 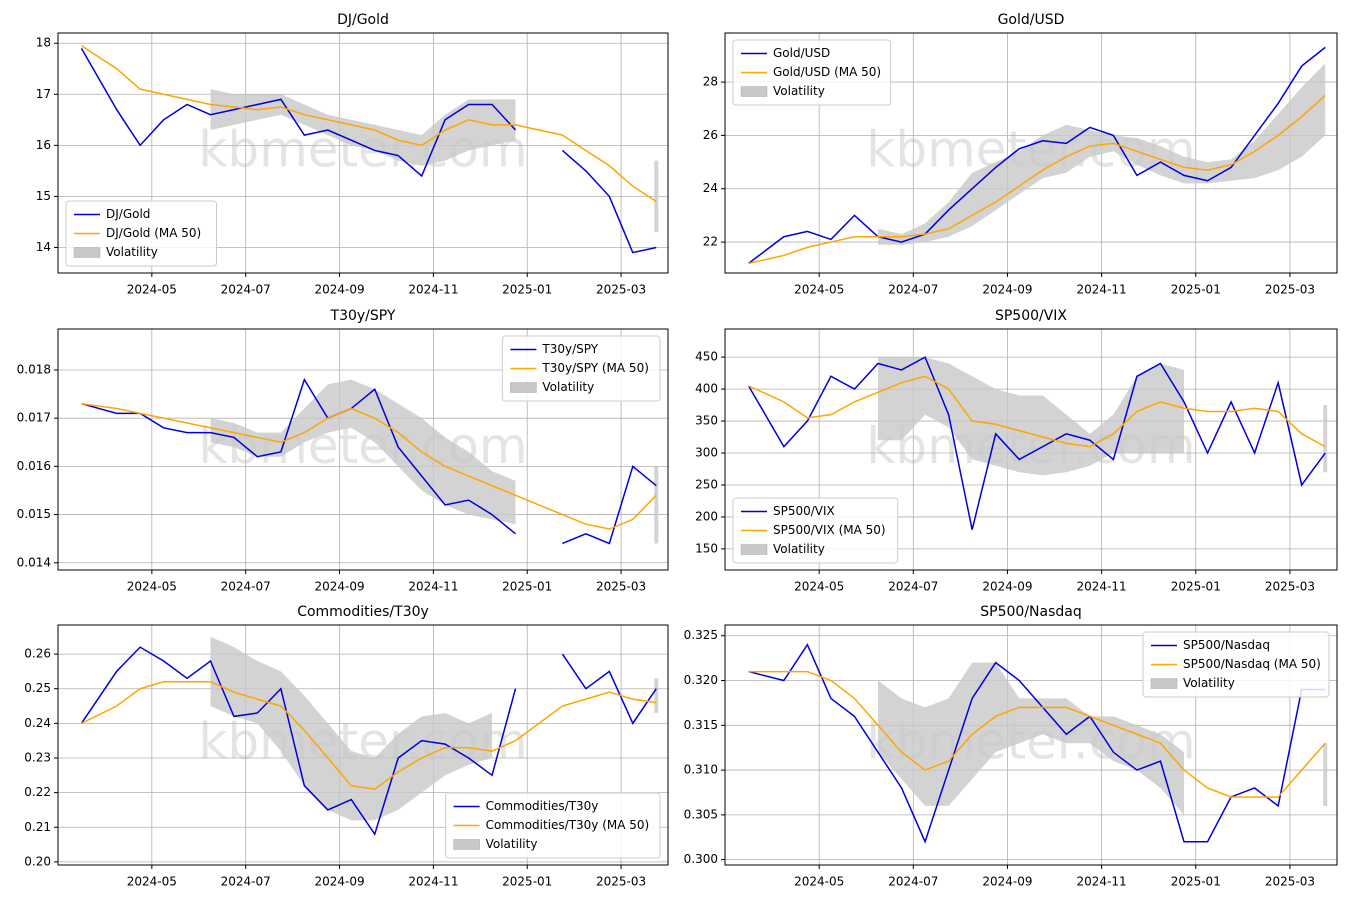 I want to click on y-tick-label: 15, so click(x=43, y=196).